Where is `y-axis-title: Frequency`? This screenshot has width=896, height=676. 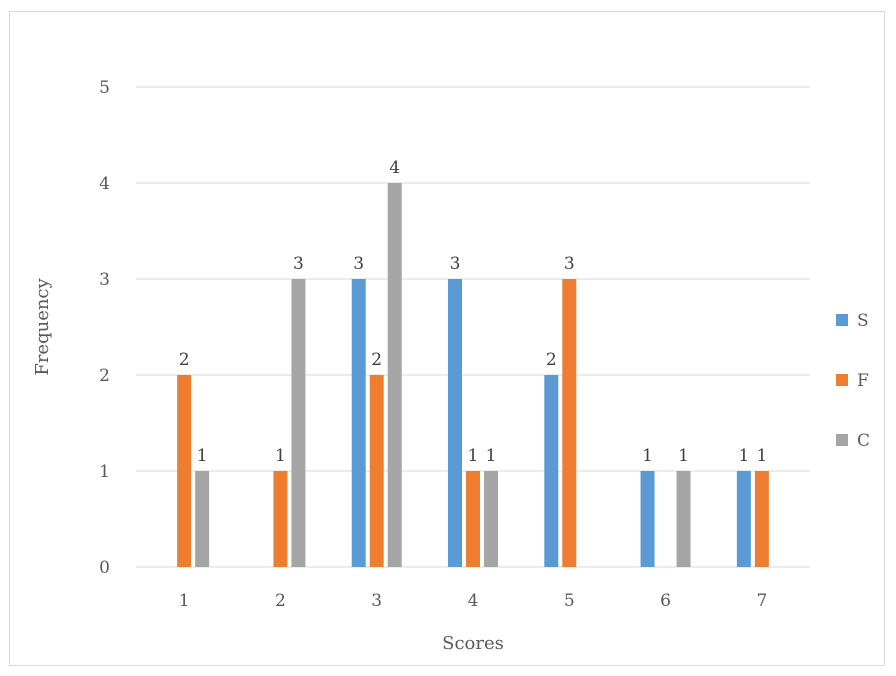 y-axis-title: Frequency is located at coordinates (42, 326).